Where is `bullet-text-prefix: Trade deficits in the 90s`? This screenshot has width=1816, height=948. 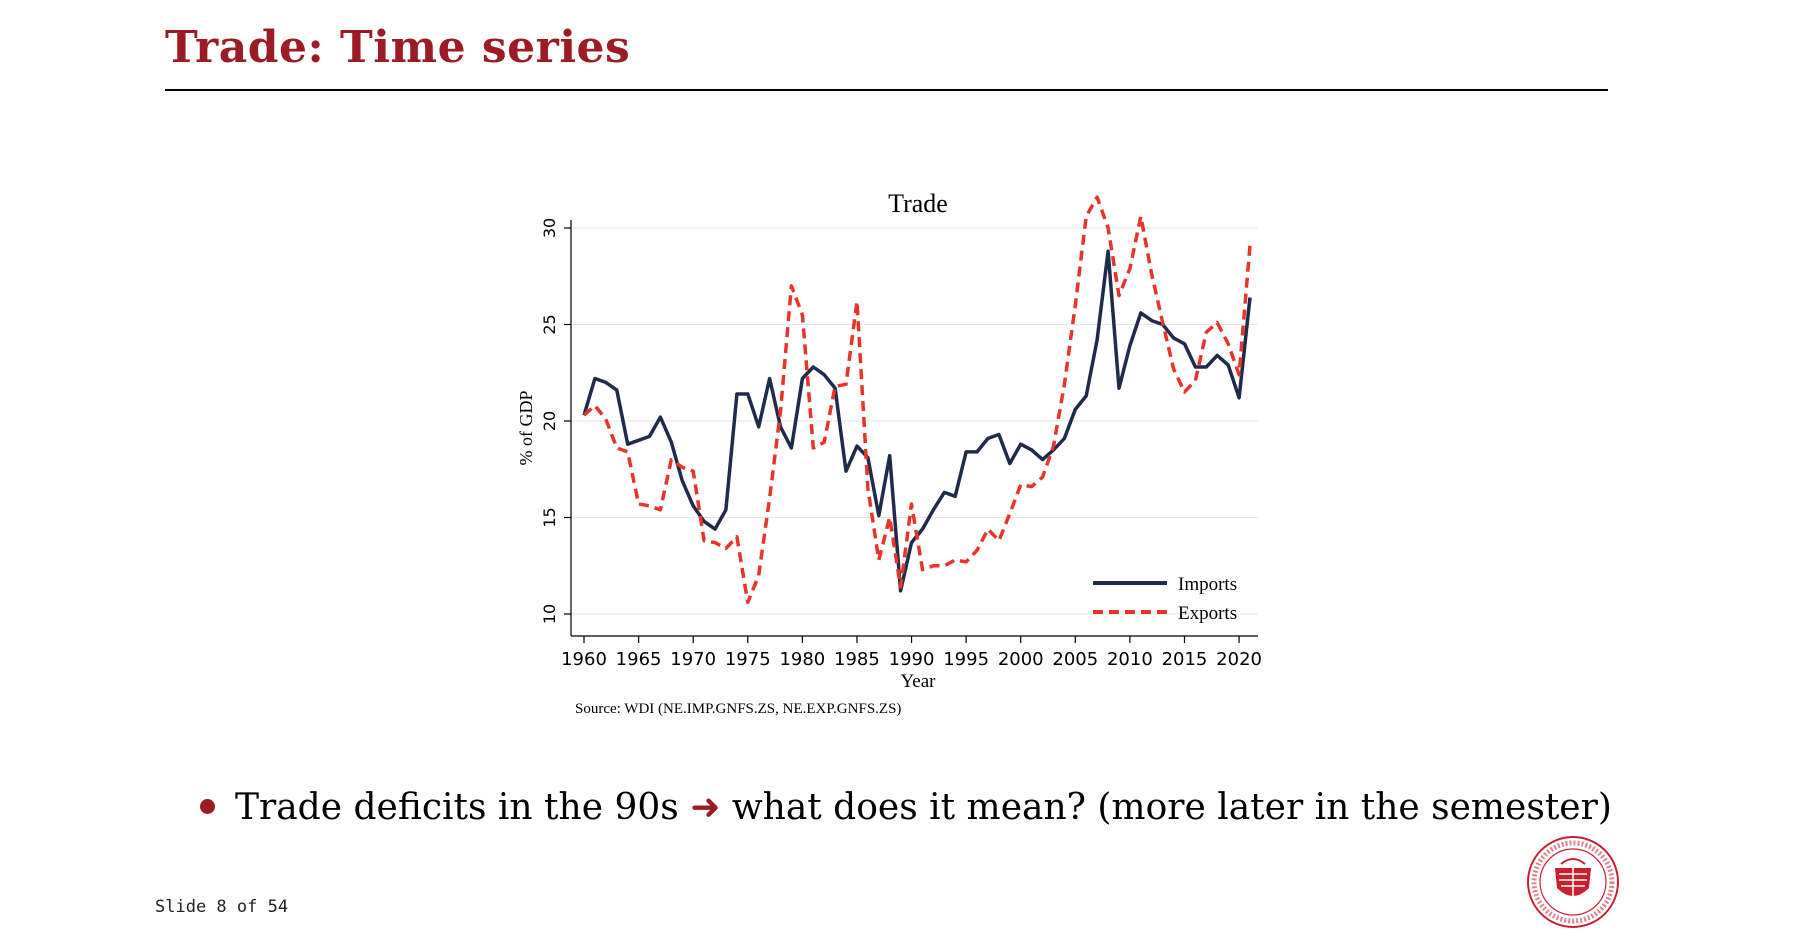 bullet-text-prefix: Trade deficits in the 90s is located at coordinates (457, 807).